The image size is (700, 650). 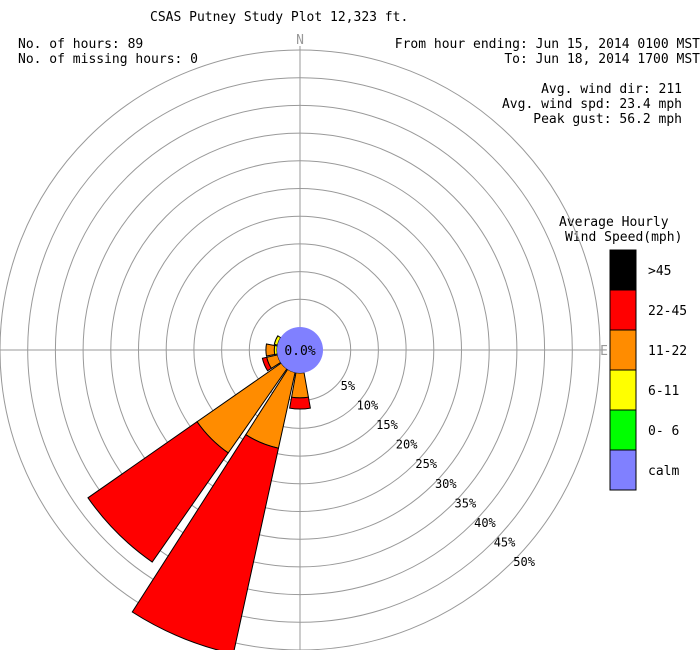 What do you see at coordinates (663, 391) in the screenshot?
I see `legend-label-3: 6-11` at bounding box center [663, 391].